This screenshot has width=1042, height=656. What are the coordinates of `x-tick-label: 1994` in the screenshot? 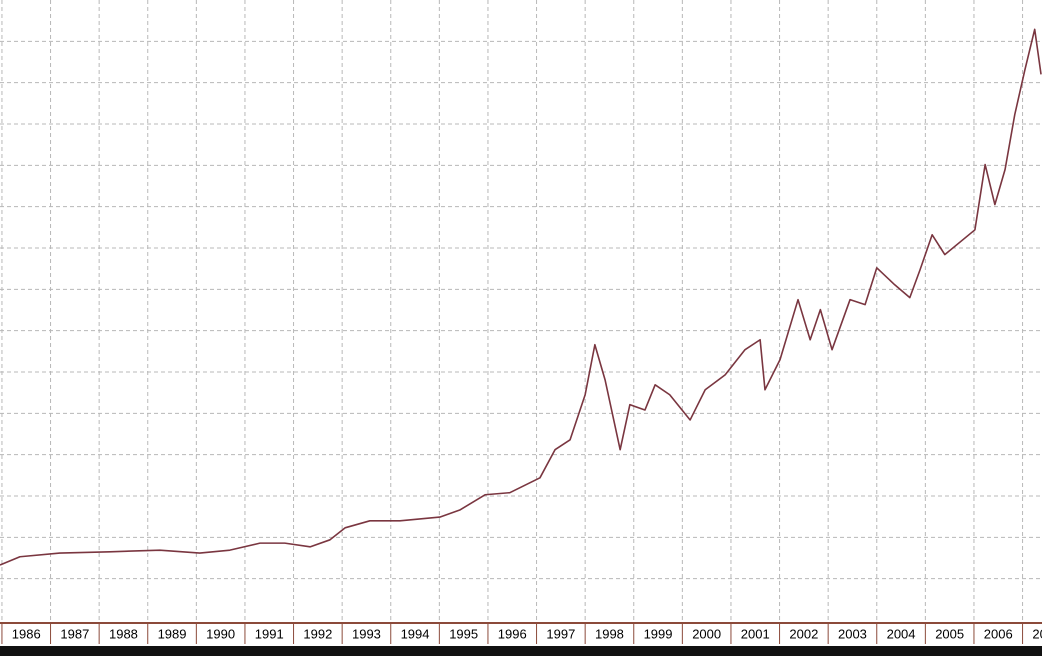 It's located at (415, 633).